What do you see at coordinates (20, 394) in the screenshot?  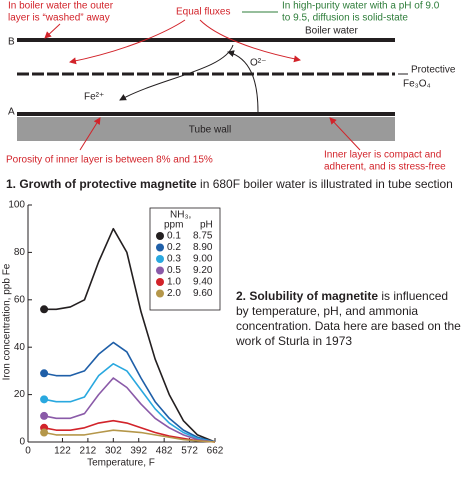 I see `y-tick-label: 20` at bounding box center [20, 394].